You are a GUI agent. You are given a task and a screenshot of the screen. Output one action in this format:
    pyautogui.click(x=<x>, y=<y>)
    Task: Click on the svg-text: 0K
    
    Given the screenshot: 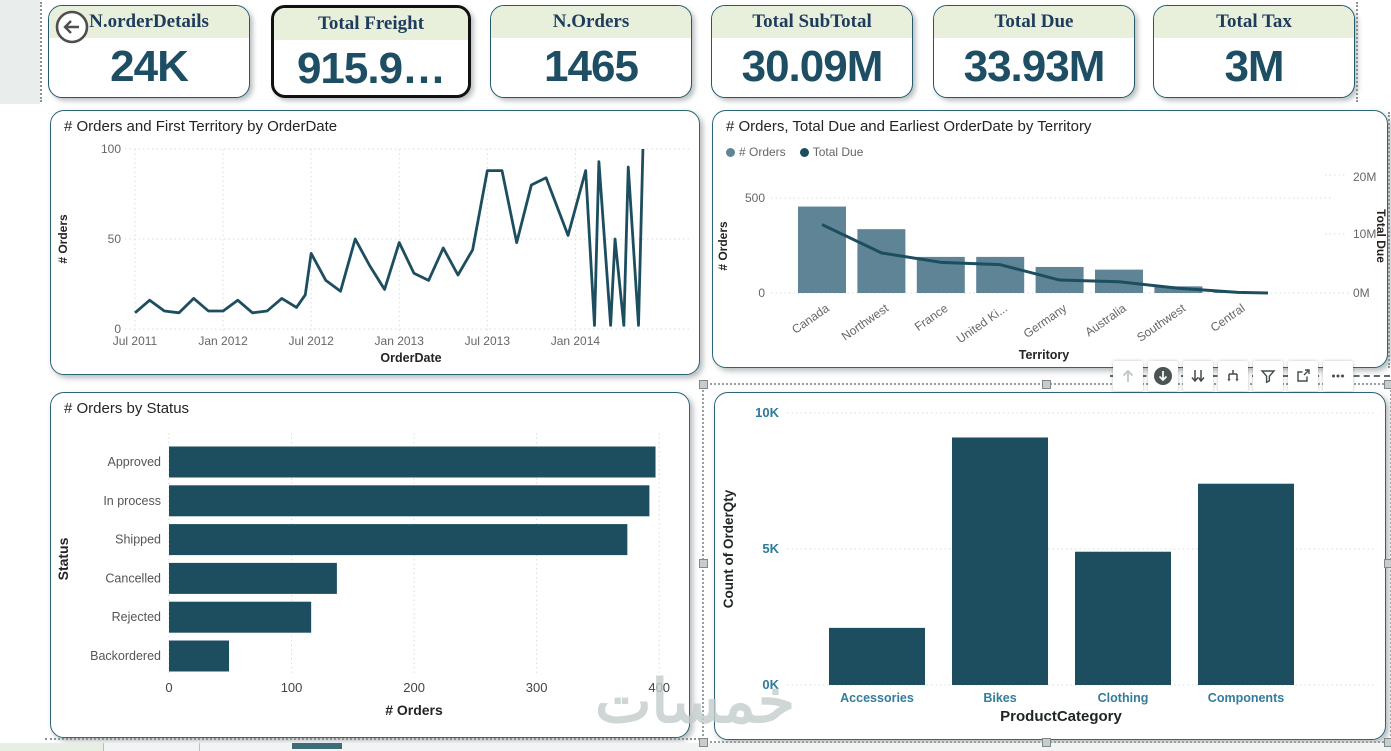 What is the action you would take?
    pyautogui.click(x=770, y=684)
    